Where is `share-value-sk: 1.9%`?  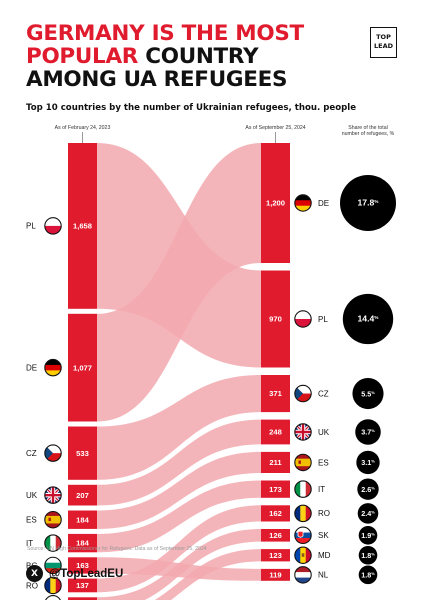
share-value-sk: 1.9% is located at coordinates (368, 535).